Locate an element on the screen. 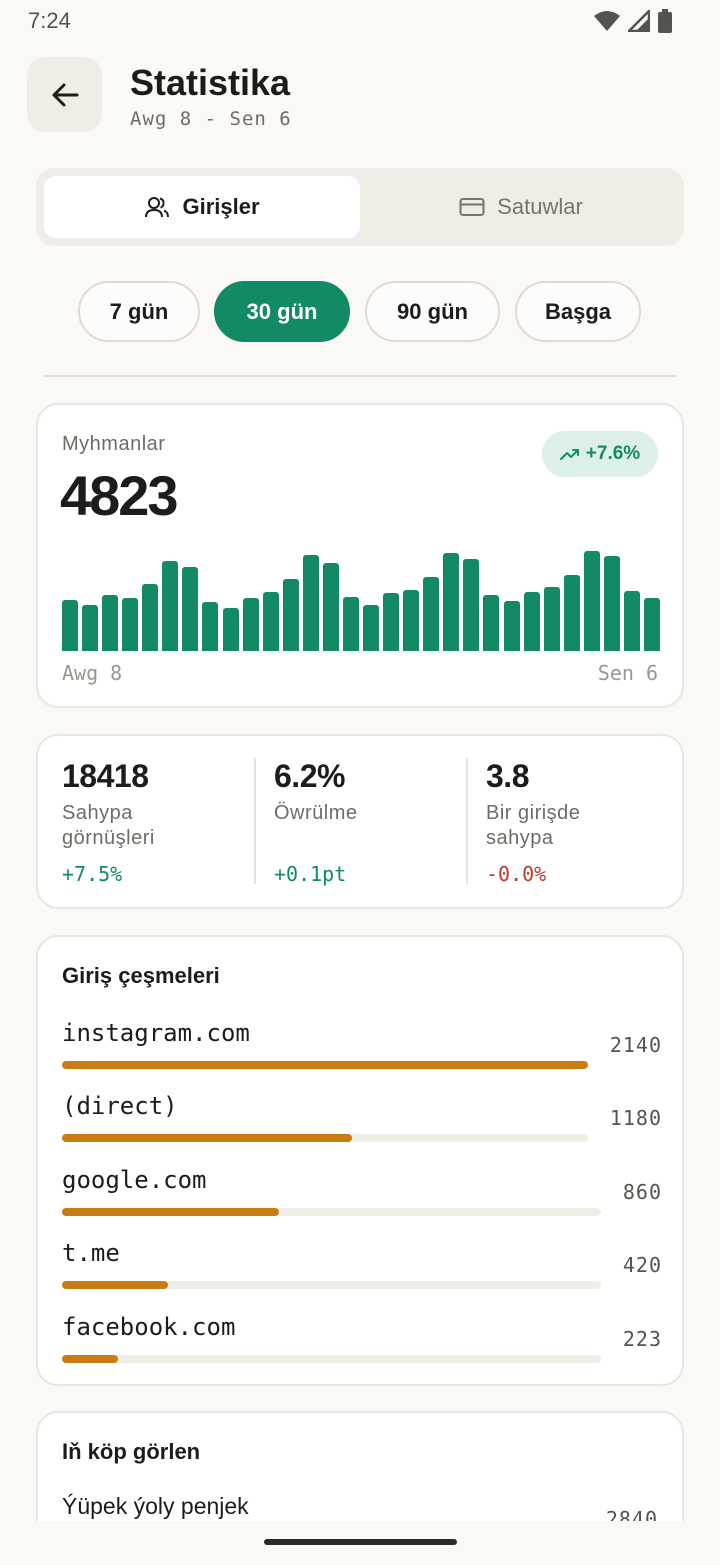  axis-start-label: Awg 8 is located at coordinates (92, 673).